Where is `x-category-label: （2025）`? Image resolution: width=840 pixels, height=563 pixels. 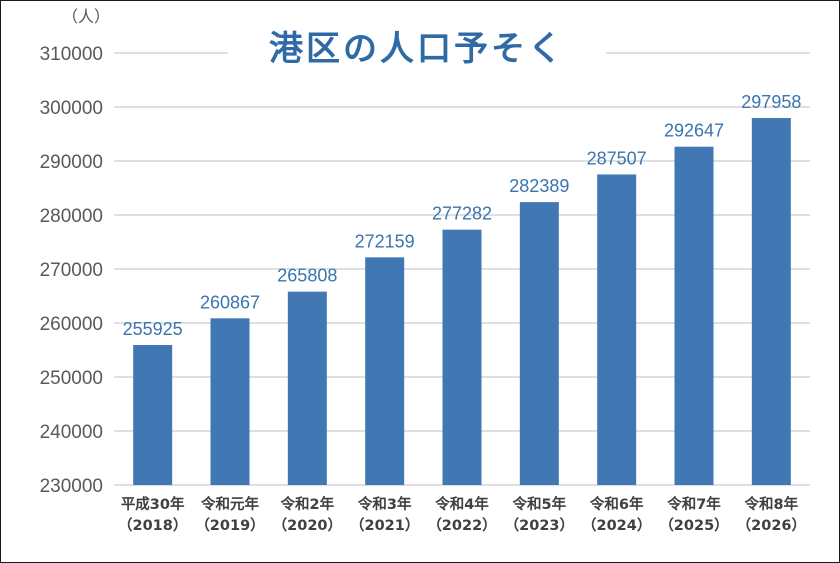 x-category-label: （2025） is located at coordinates (693, 525).